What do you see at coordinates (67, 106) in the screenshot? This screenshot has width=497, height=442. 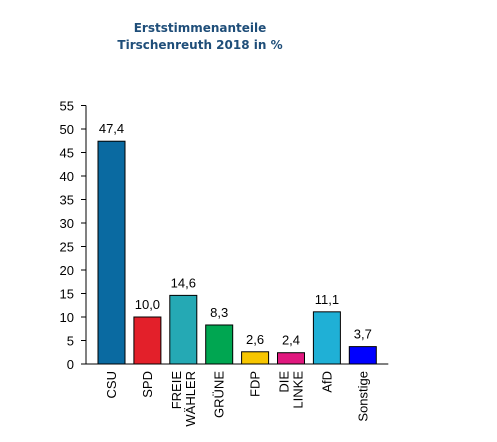 I see `y-tick-label: 55` at bounding box center [67, 106].